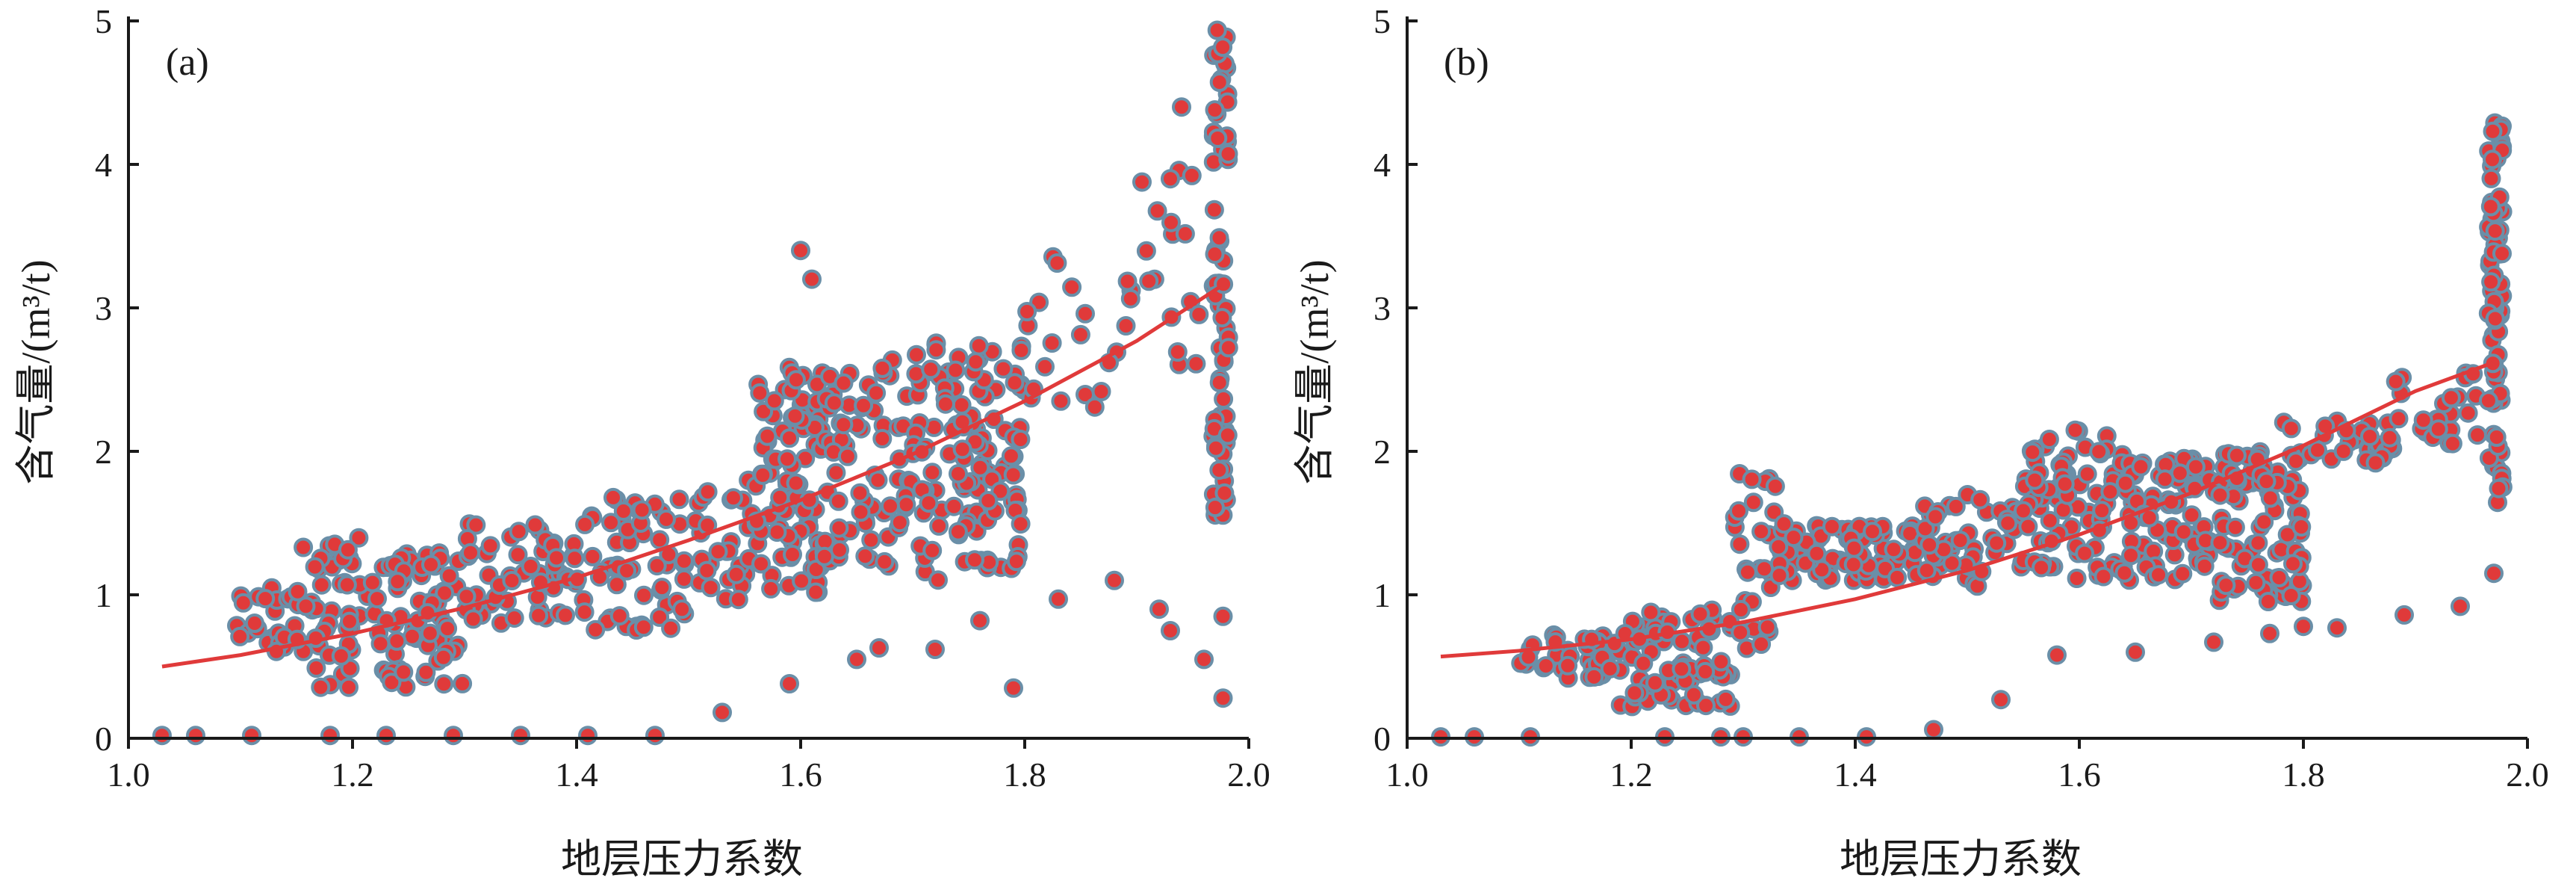  Describe the element at coordinates (682, 859) in the screenshot. I see `x-axis-title: 地层压力系数` at that location.